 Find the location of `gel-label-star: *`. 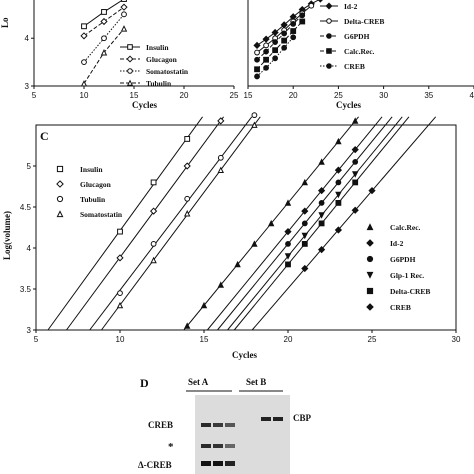

gel-label-star: * is located at coordinates (171, 447).